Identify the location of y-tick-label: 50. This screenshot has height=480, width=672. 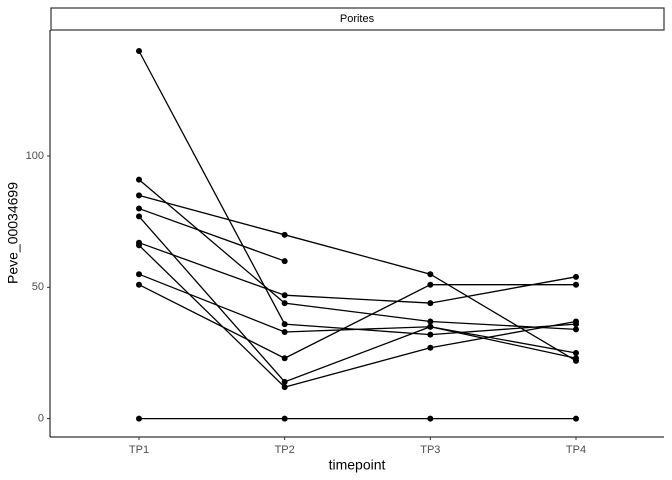
(38, 287).